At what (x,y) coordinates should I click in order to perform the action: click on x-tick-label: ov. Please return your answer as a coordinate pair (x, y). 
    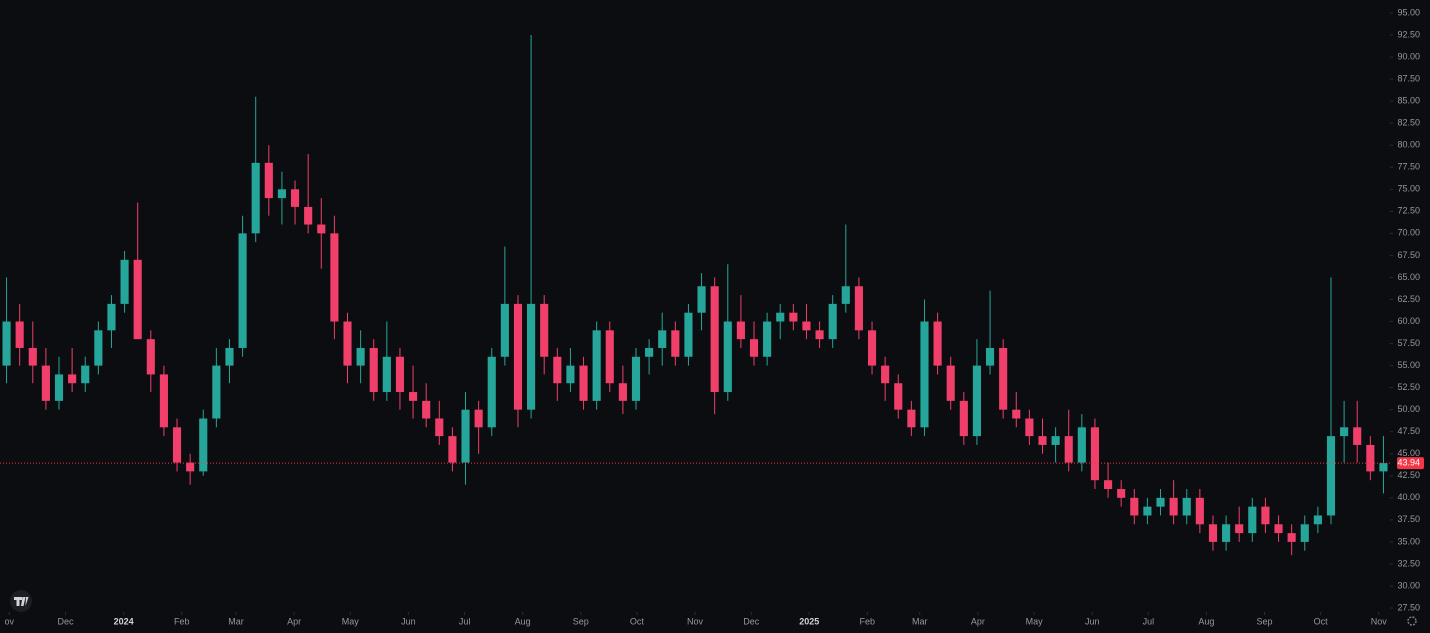
    Looking at the image, I should click on (10, 621).